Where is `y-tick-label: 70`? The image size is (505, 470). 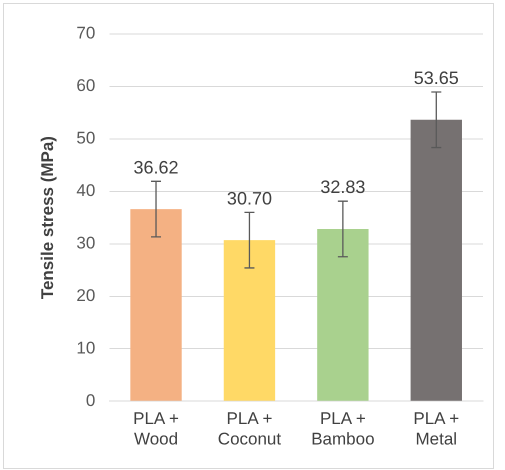
y-tick-label: 70 is located at coordinates (86, 33).